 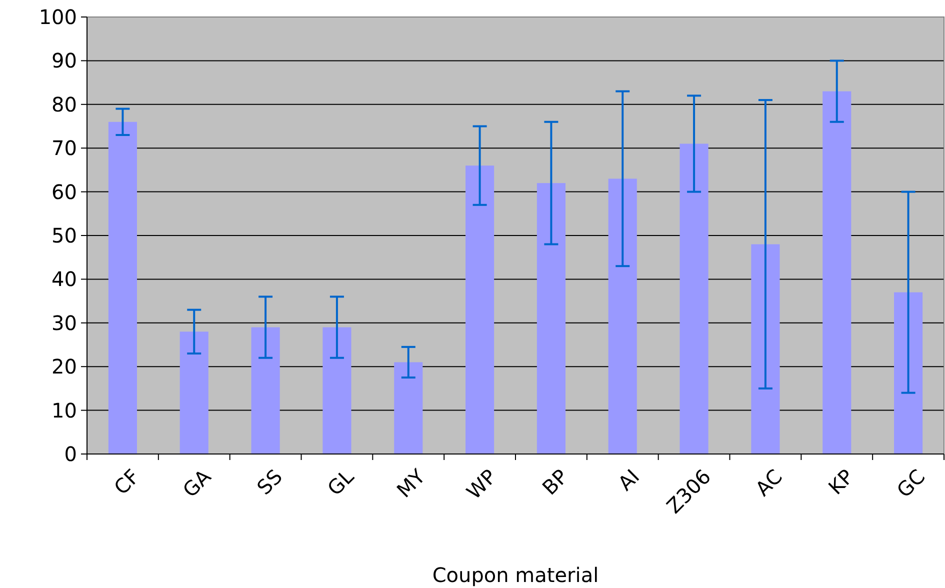 What do you see at coordinates (64, 279) in the screenshot?
I see `y-tick-label: 40` at bounding box center [64, 279].